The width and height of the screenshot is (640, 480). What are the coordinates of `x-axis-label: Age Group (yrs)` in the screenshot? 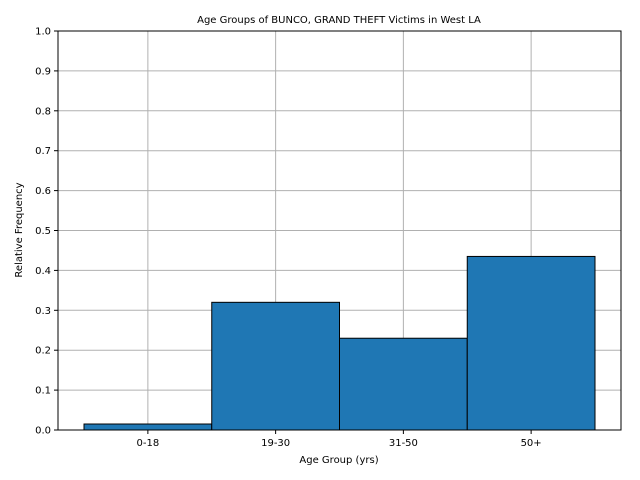 It's located at (338, 460).